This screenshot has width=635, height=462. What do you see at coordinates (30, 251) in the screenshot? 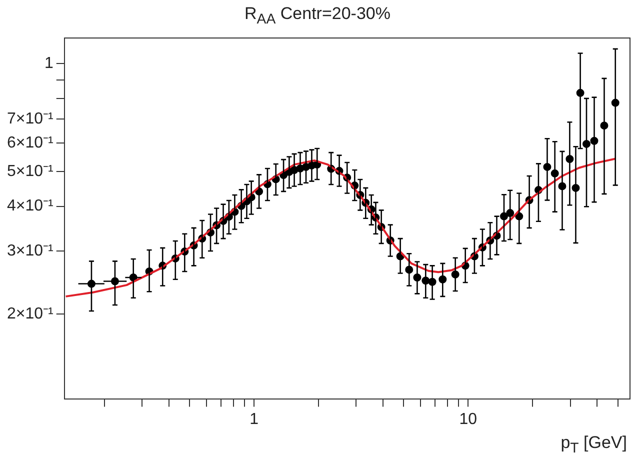
I see `y-tick-label: 3×10⁻¹` at bounding box center [30, 251].